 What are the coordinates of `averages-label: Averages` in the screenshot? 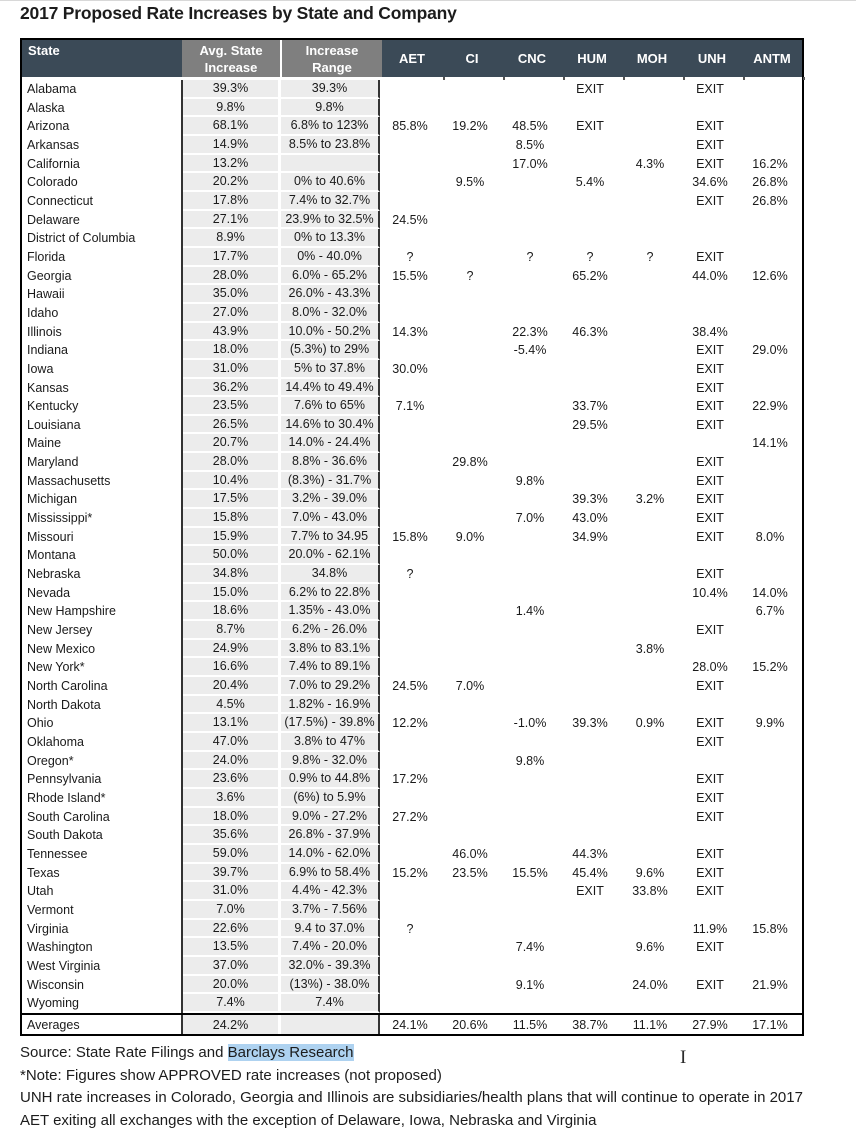 It's located at (102, 1024).